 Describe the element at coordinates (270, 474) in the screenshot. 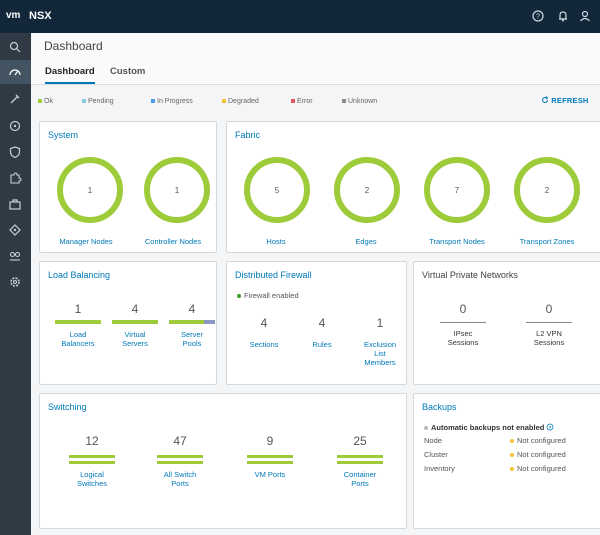

I see `vm-ports-label: VM Ports` at that location.